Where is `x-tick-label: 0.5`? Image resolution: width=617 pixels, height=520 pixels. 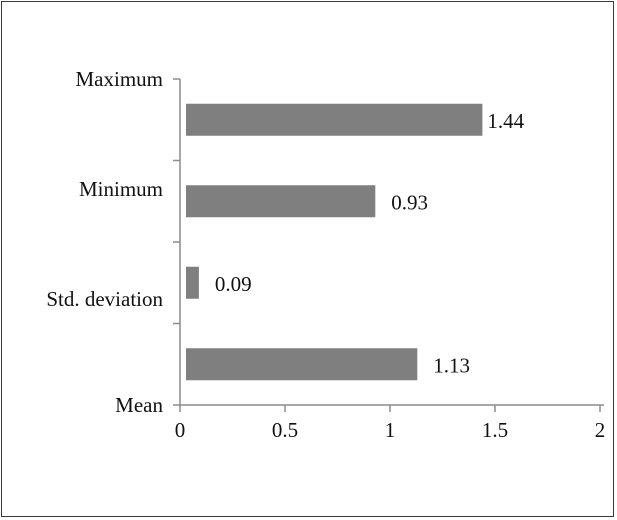 x-tick-label: 0.5 is located at coordinates (285, 430).